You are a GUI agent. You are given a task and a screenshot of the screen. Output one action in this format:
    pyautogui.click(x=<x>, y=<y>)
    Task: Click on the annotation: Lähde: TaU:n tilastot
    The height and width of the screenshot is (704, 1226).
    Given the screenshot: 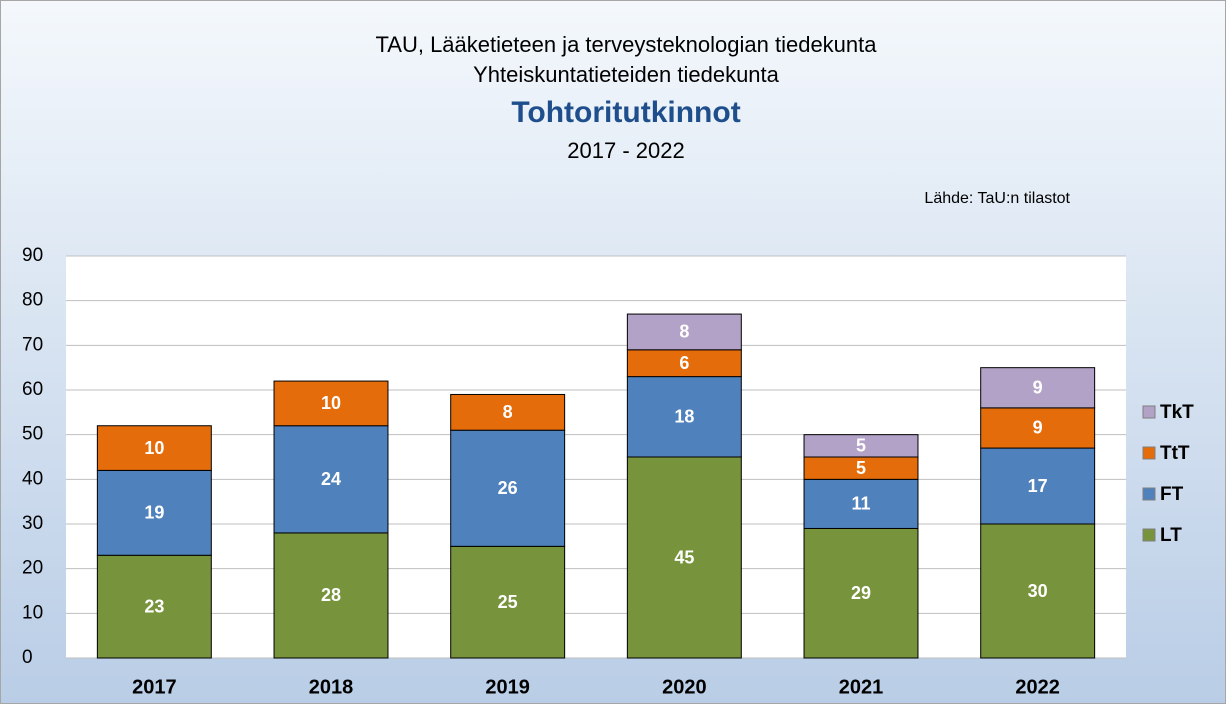 What is the action you would take?
    pyautogui.click(x=997, y=198)
    